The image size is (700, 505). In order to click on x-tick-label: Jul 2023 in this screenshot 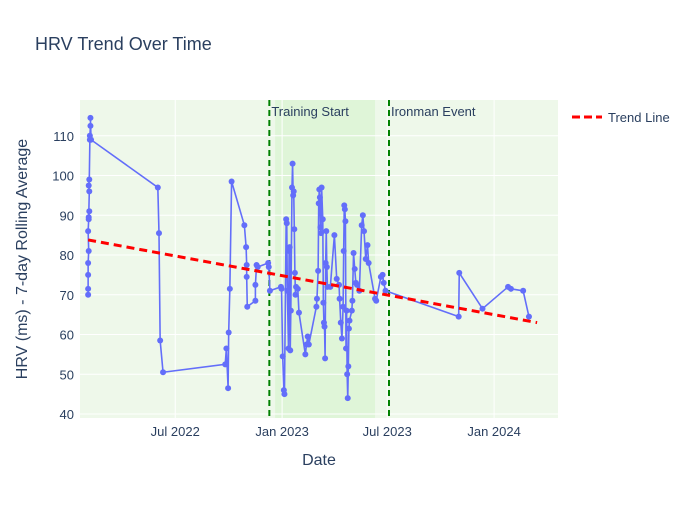, I will do `click(387, 431)`.